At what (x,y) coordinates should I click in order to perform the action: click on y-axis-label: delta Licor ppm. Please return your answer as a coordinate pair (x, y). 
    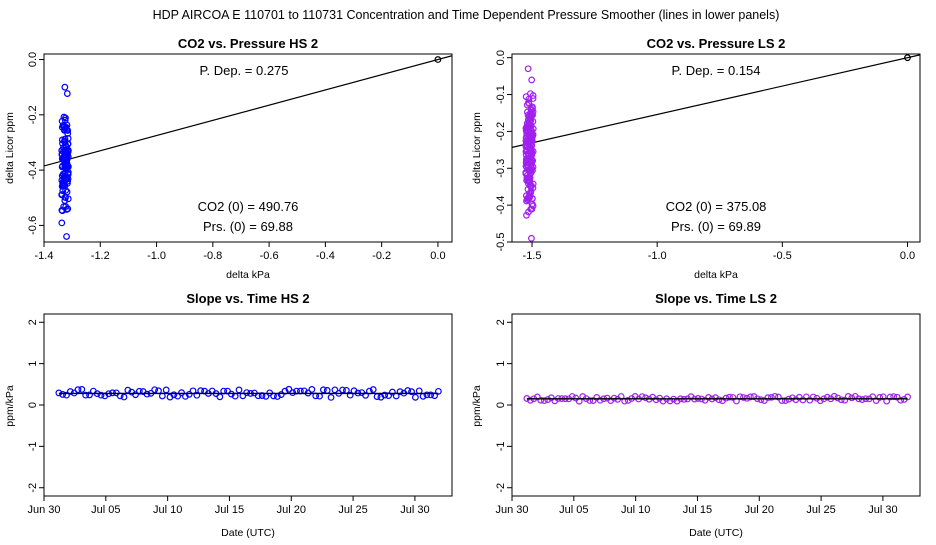
    Looking at the image, I should click on (10, 148).